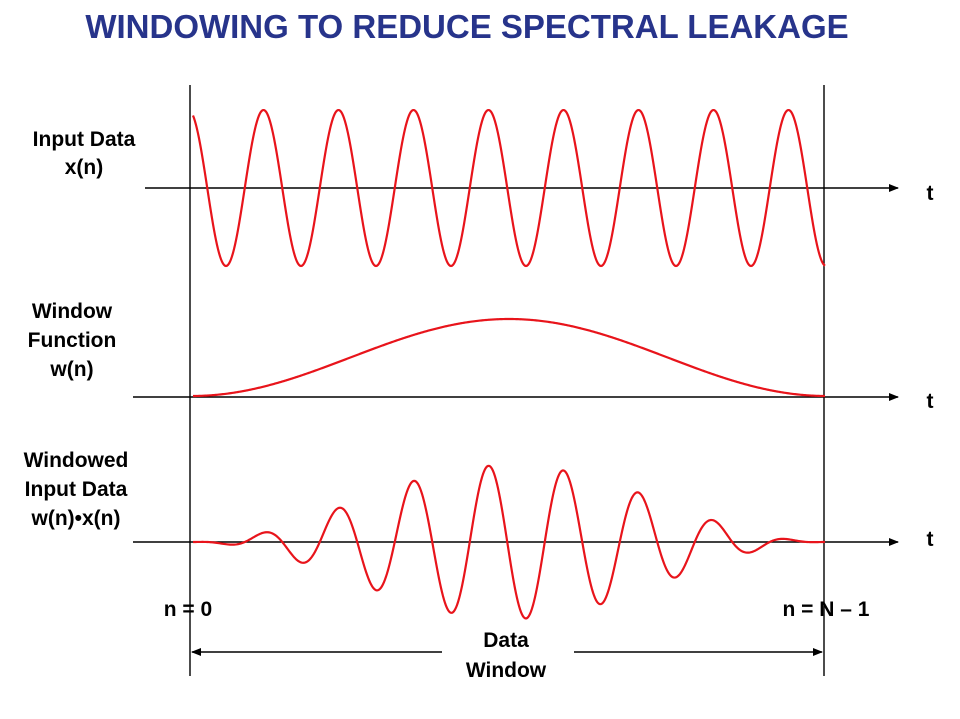 This screenshot has height=719, width=960. What do you see at coordinates (72, 311) in the screenshot?
I see `panel-window-label-1: Window` at bounding box center [72, 311].